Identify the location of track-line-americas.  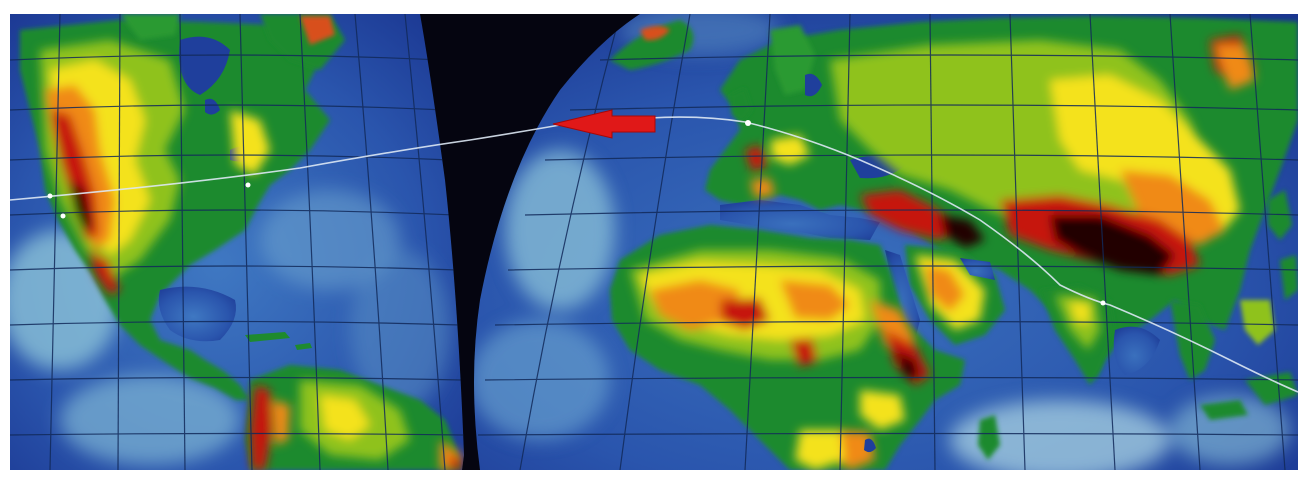
(285, 162).